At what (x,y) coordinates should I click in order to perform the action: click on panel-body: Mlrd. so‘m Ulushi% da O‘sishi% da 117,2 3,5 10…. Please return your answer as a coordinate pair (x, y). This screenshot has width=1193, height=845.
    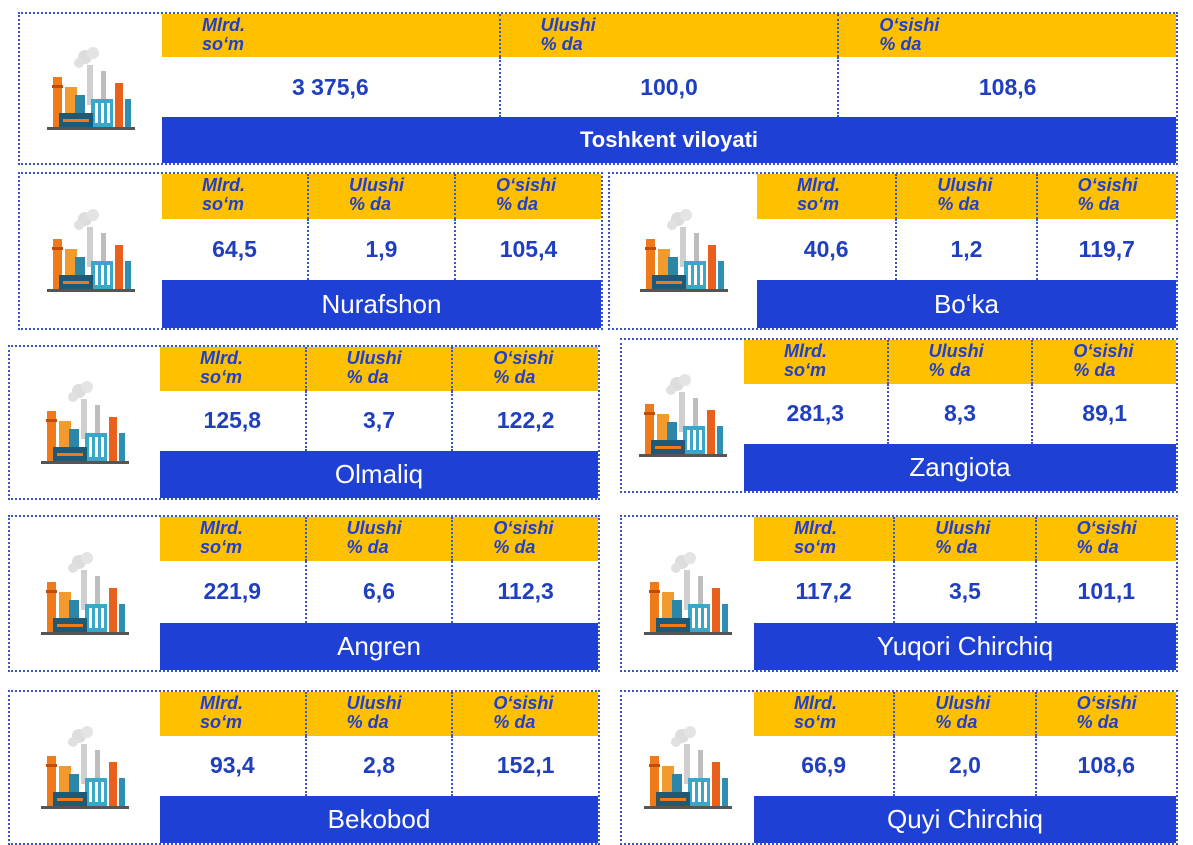
    Looking at the image, I should click on (965, 593).